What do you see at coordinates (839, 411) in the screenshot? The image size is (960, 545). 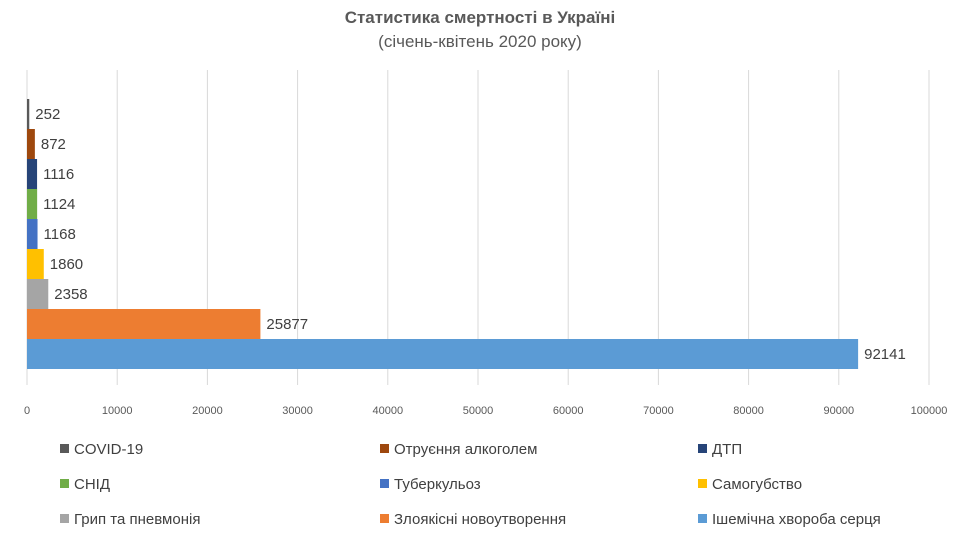 I see `x-tick-label: 90000` at bounding box center [839, 411].